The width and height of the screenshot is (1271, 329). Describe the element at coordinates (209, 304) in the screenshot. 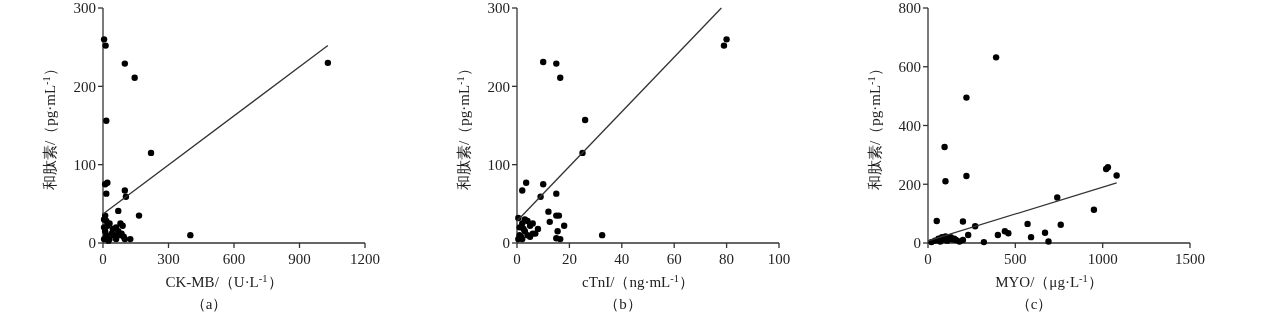

I see `text: （a）` at that location.